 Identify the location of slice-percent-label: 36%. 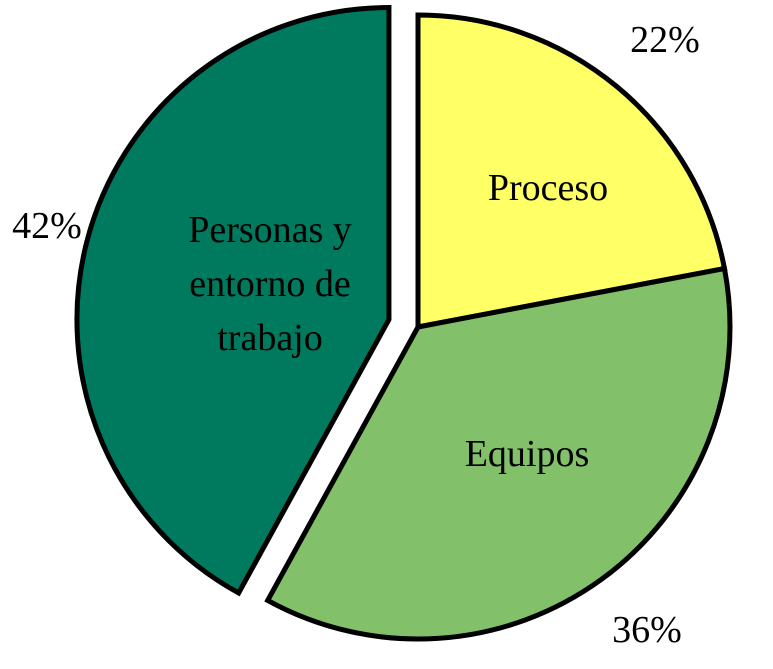
(647, 630).